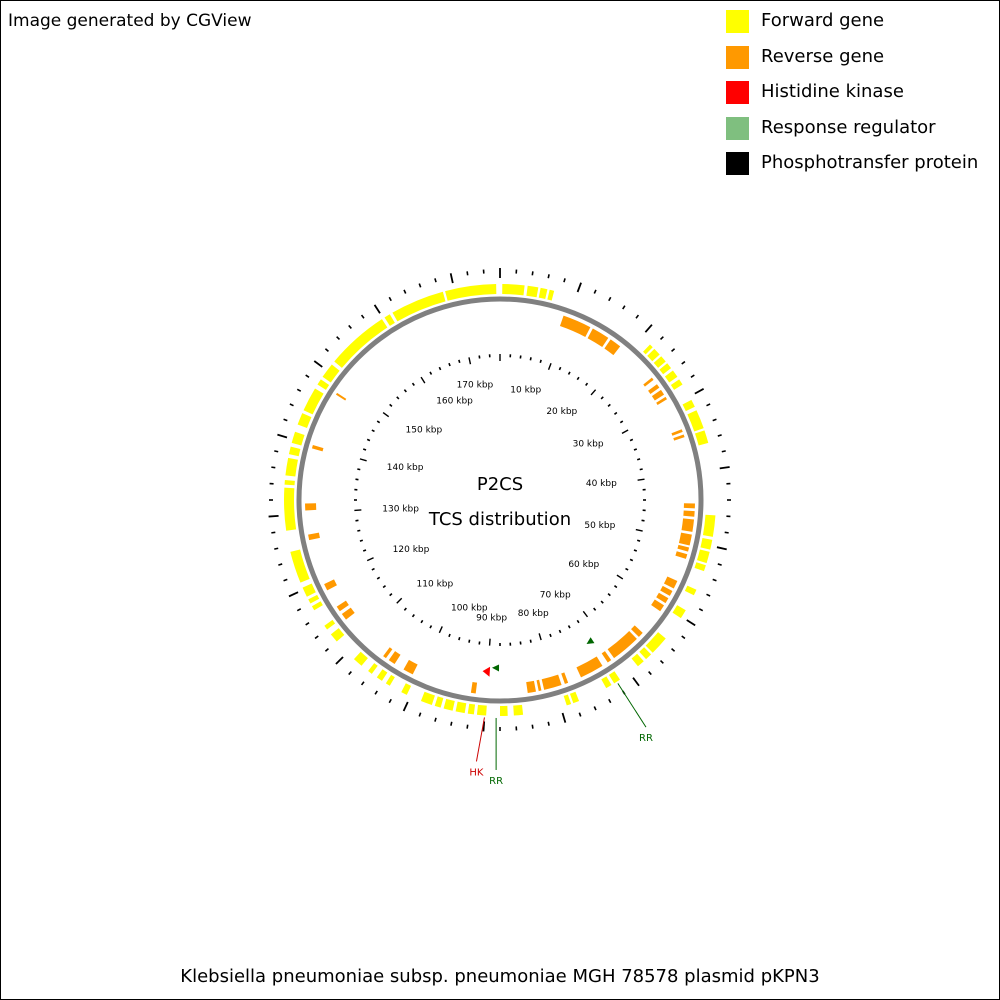 This screenshot has width=1000, height=1000. Describe the element at coordinates (601, 484) in the screenshot. I see `kbp-label-40: 40 kbp` at that location.